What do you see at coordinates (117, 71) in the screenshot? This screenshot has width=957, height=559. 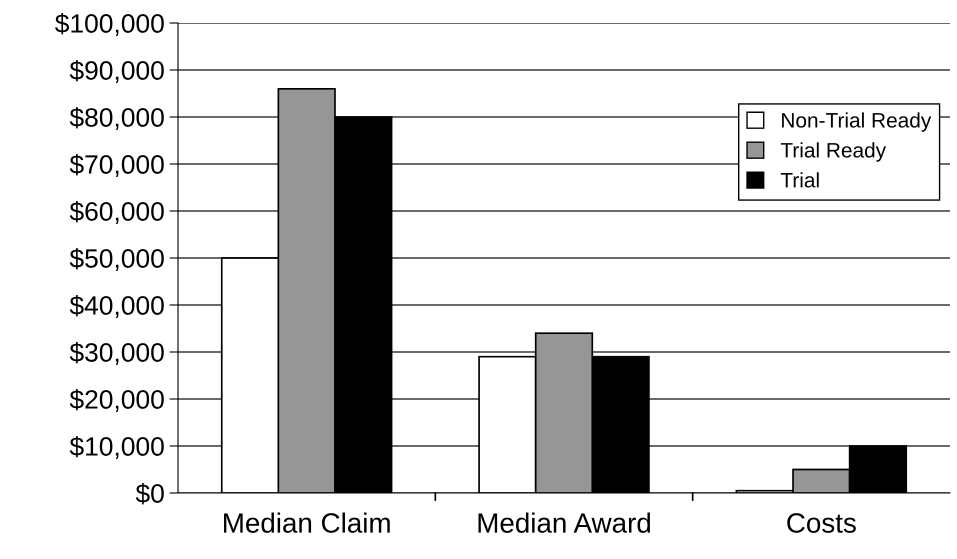 I see `y-tick-label: $90,000` at bounding box center [117, 71].